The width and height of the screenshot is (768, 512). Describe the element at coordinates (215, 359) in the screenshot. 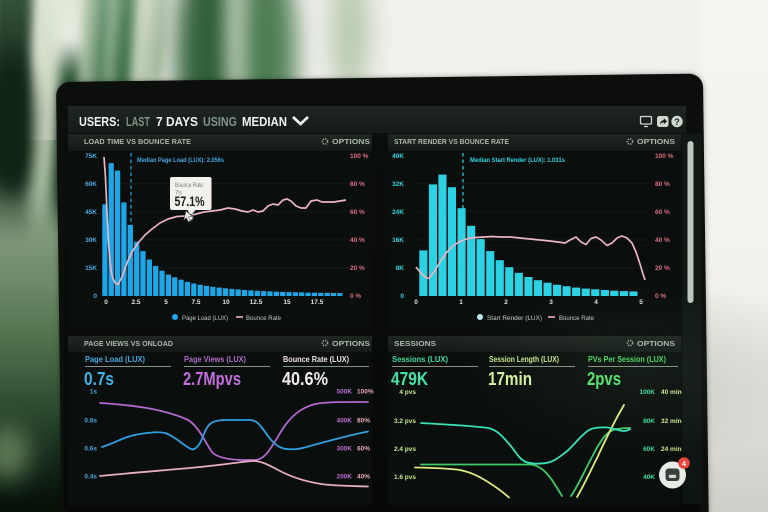

I see `svg-text: Page Views (LUX)` at that location.